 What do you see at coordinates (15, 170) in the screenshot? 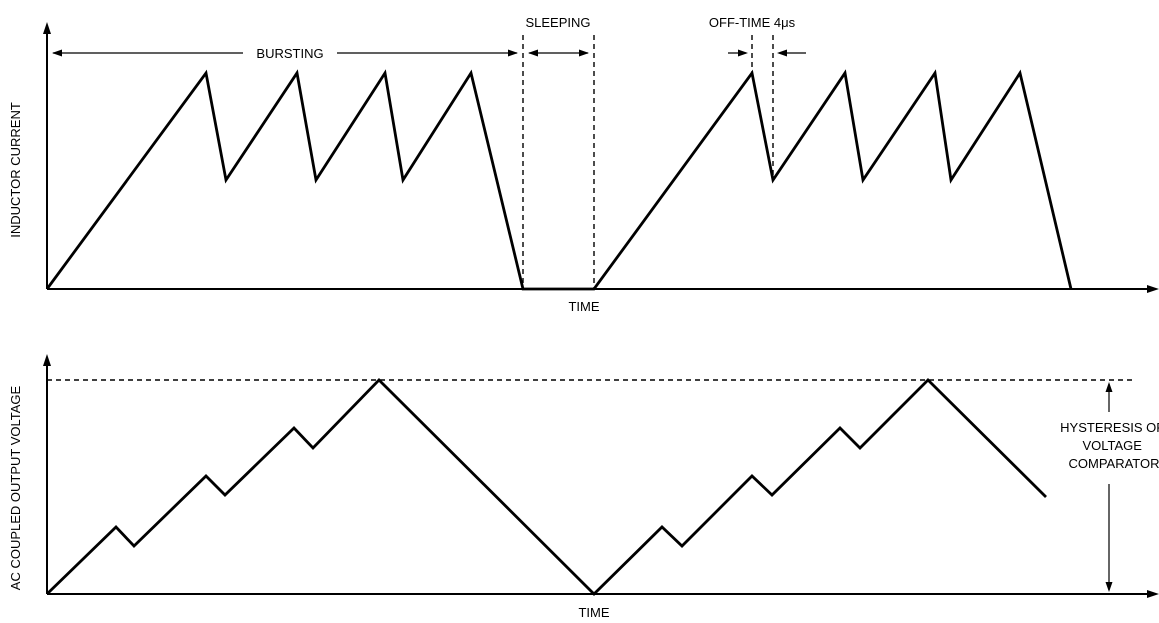
I see `top-y-axis-label: INDUCTOR CURRENT` at bounding box center [15, 170].